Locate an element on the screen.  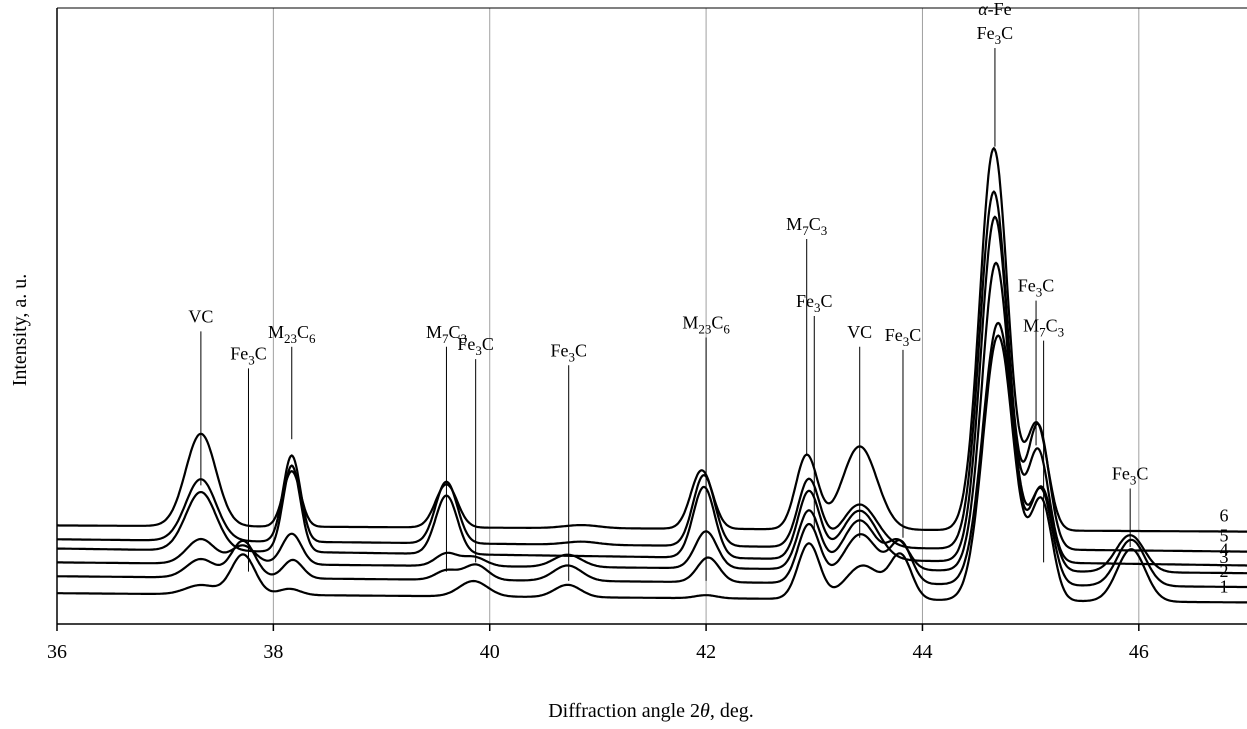
x-tick-label: 38 is located at coordinates (273, 652).